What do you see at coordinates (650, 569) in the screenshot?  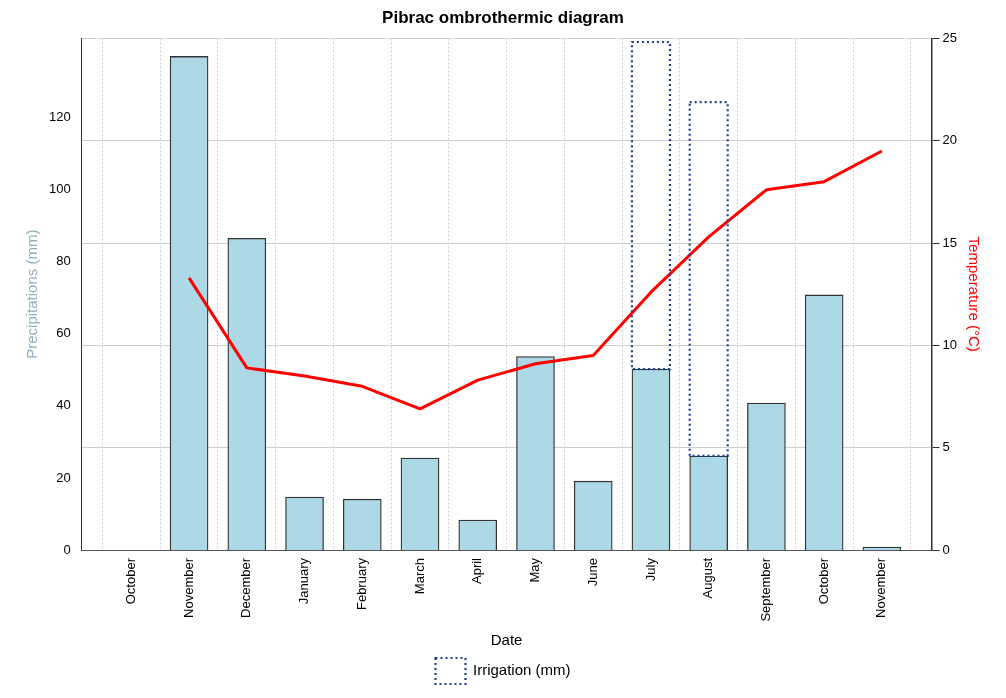 I see `x-tick-label: July` at bounding box center [650, 569].